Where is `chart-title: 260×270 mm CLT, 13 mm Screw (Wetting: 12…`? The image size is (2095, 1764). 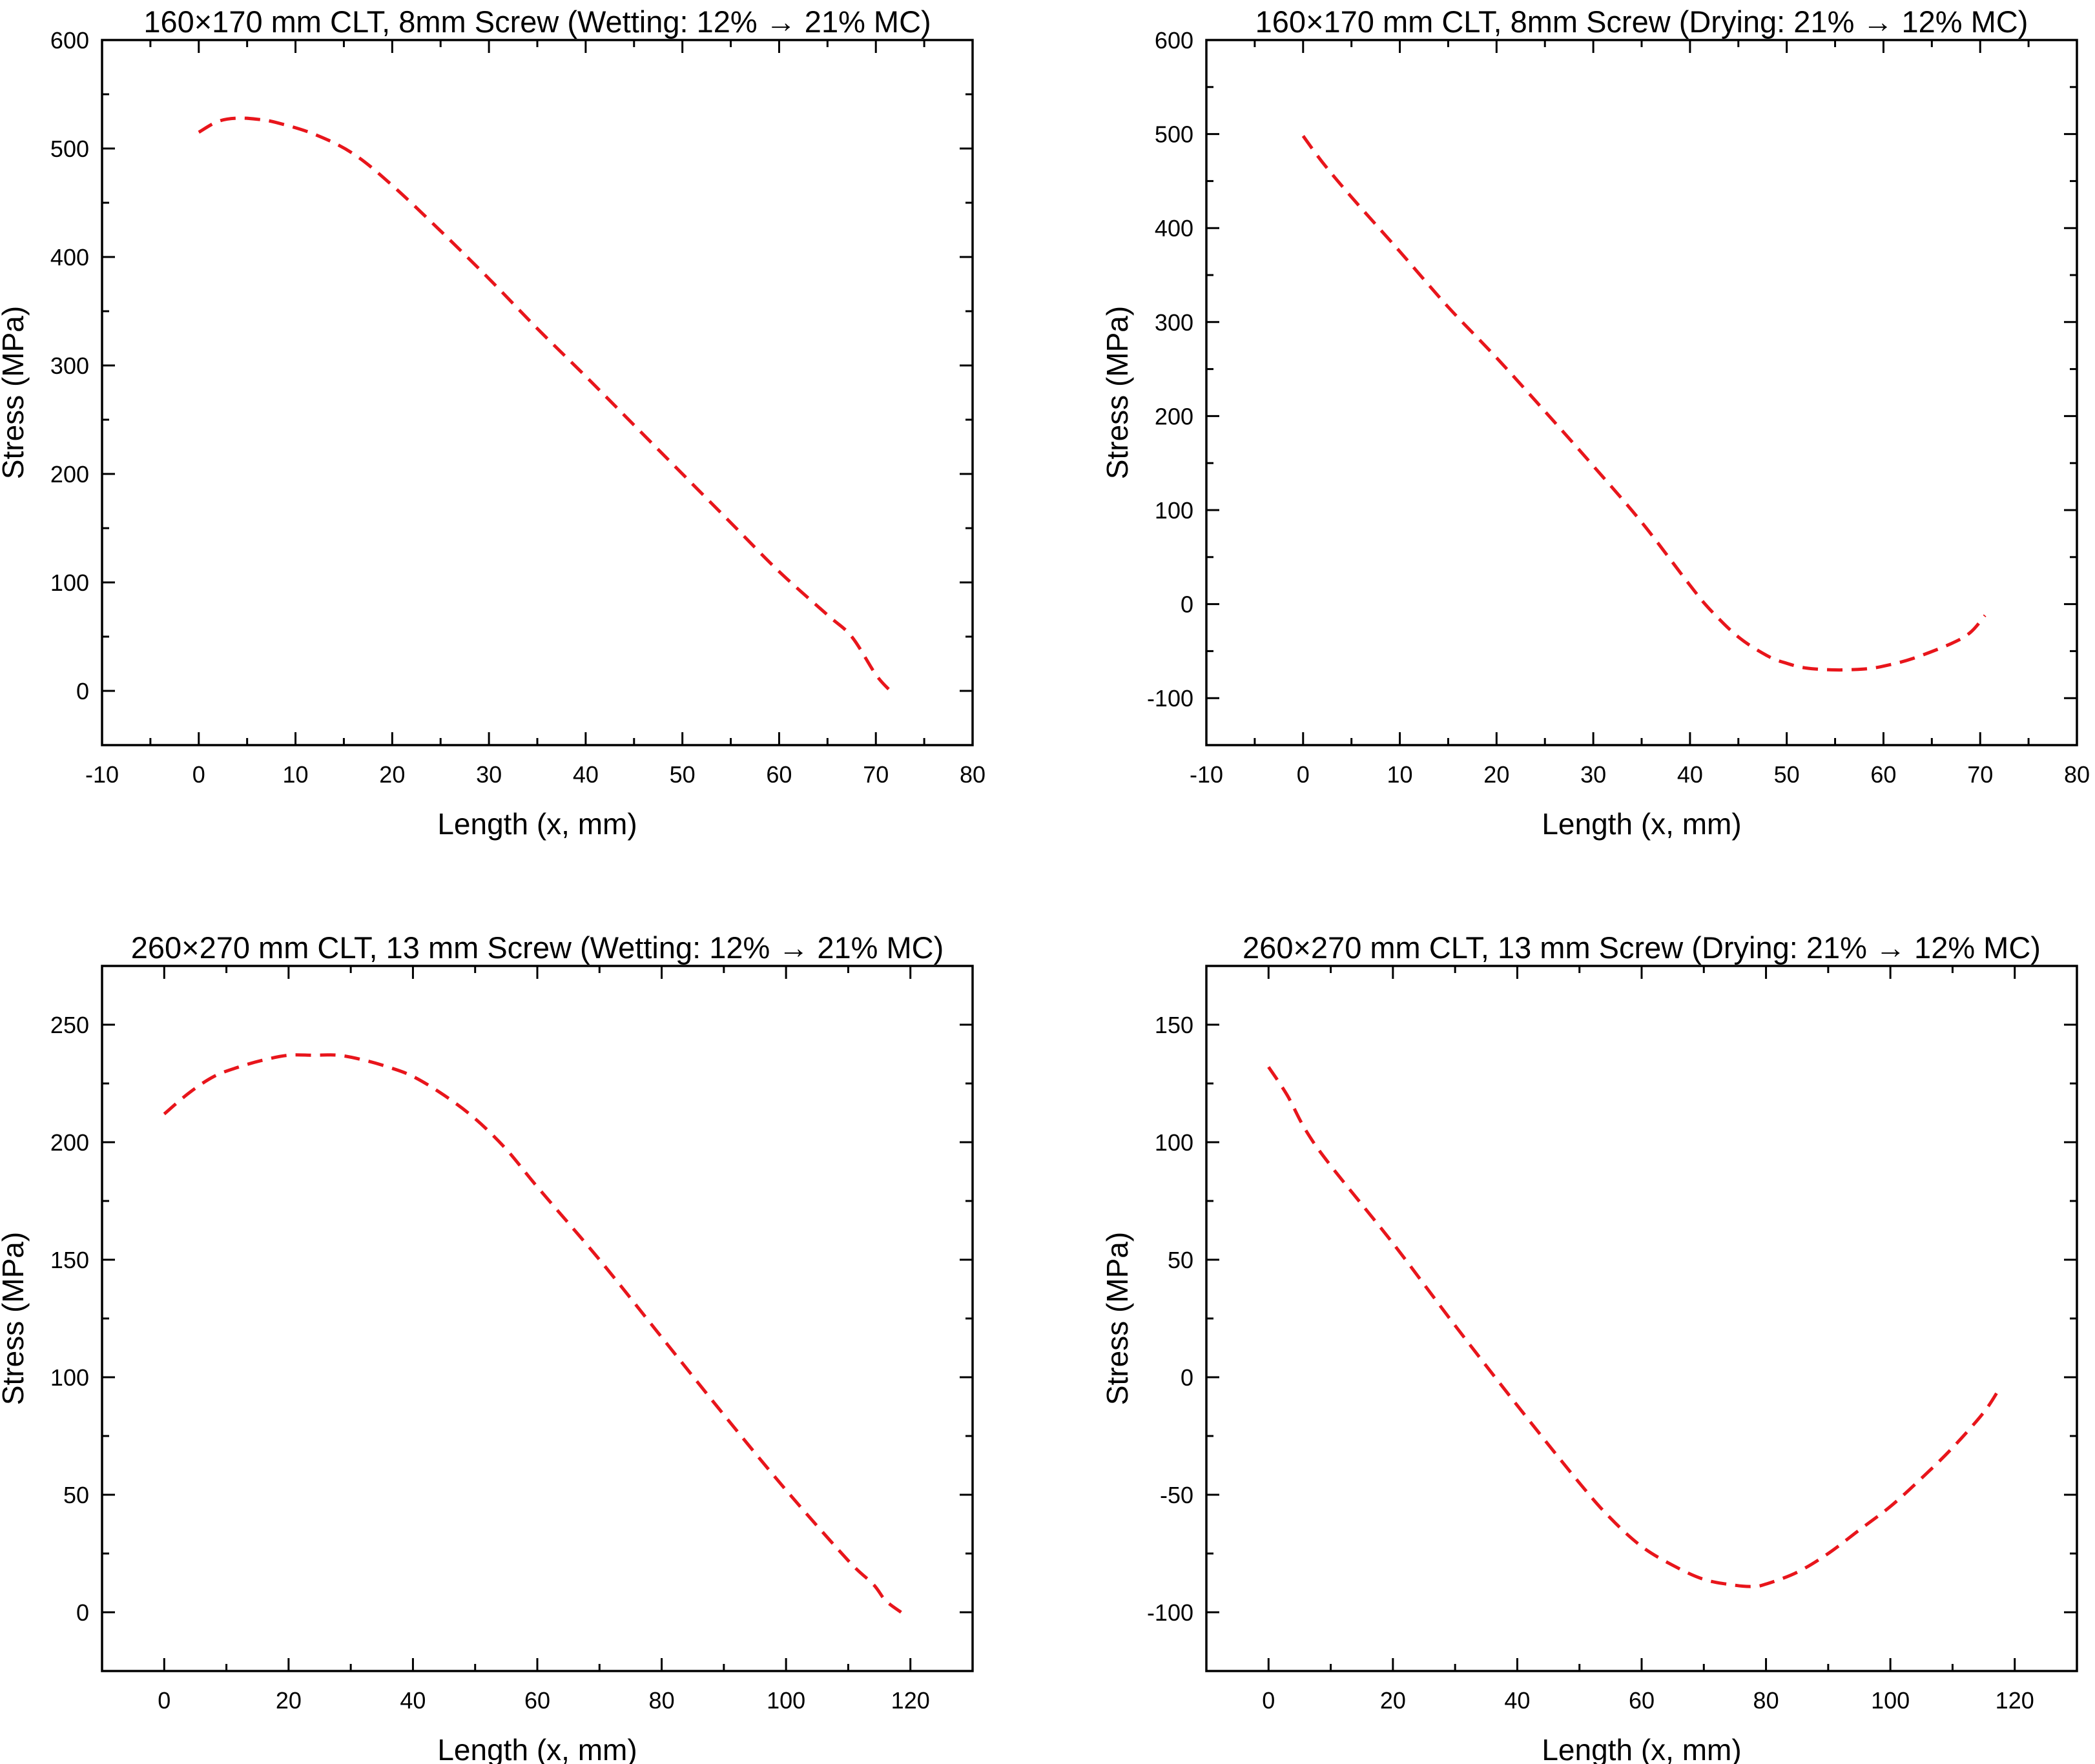
chart-title: 260×270 mm CLT, 13 mm Screw (Wetting: 12… is located at coordinates (537, 948).